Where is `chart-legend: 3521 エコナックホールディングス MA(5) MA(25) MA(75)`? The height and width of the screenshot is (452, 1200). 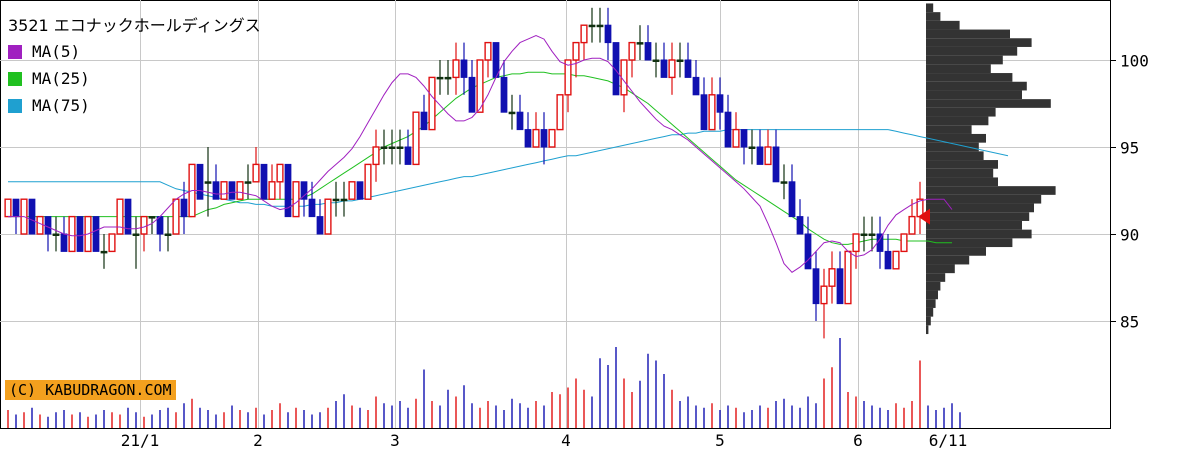 chart-legend: 3521 エコナックホールディングス MA(5) MA(25) MA(75) is located at coordinates (134, 65).